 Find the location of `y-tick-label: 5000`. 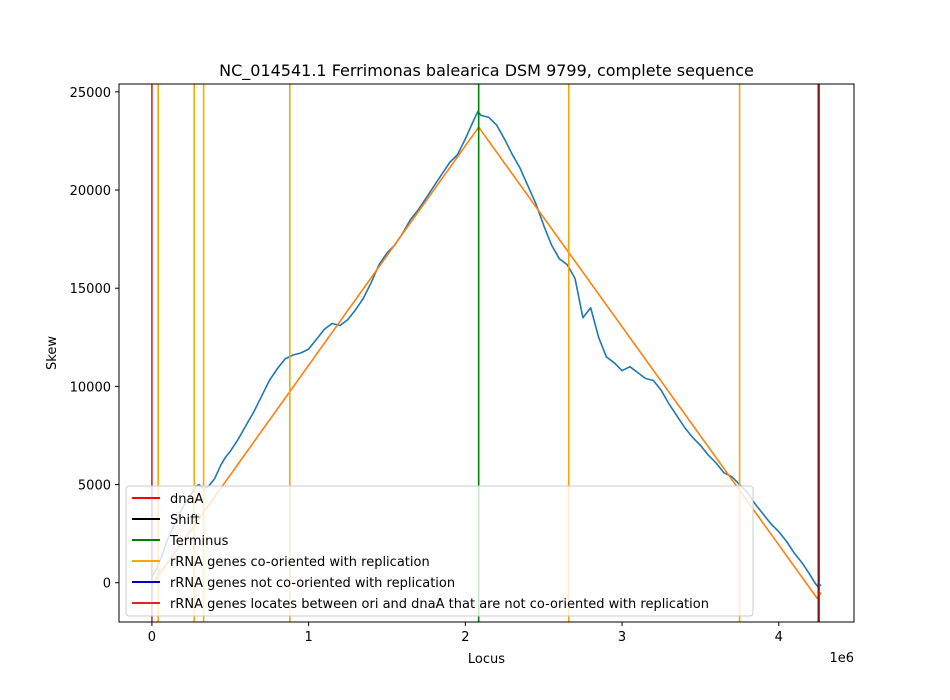

y-tick-label: 5000 is located at coordinates (94, 486).